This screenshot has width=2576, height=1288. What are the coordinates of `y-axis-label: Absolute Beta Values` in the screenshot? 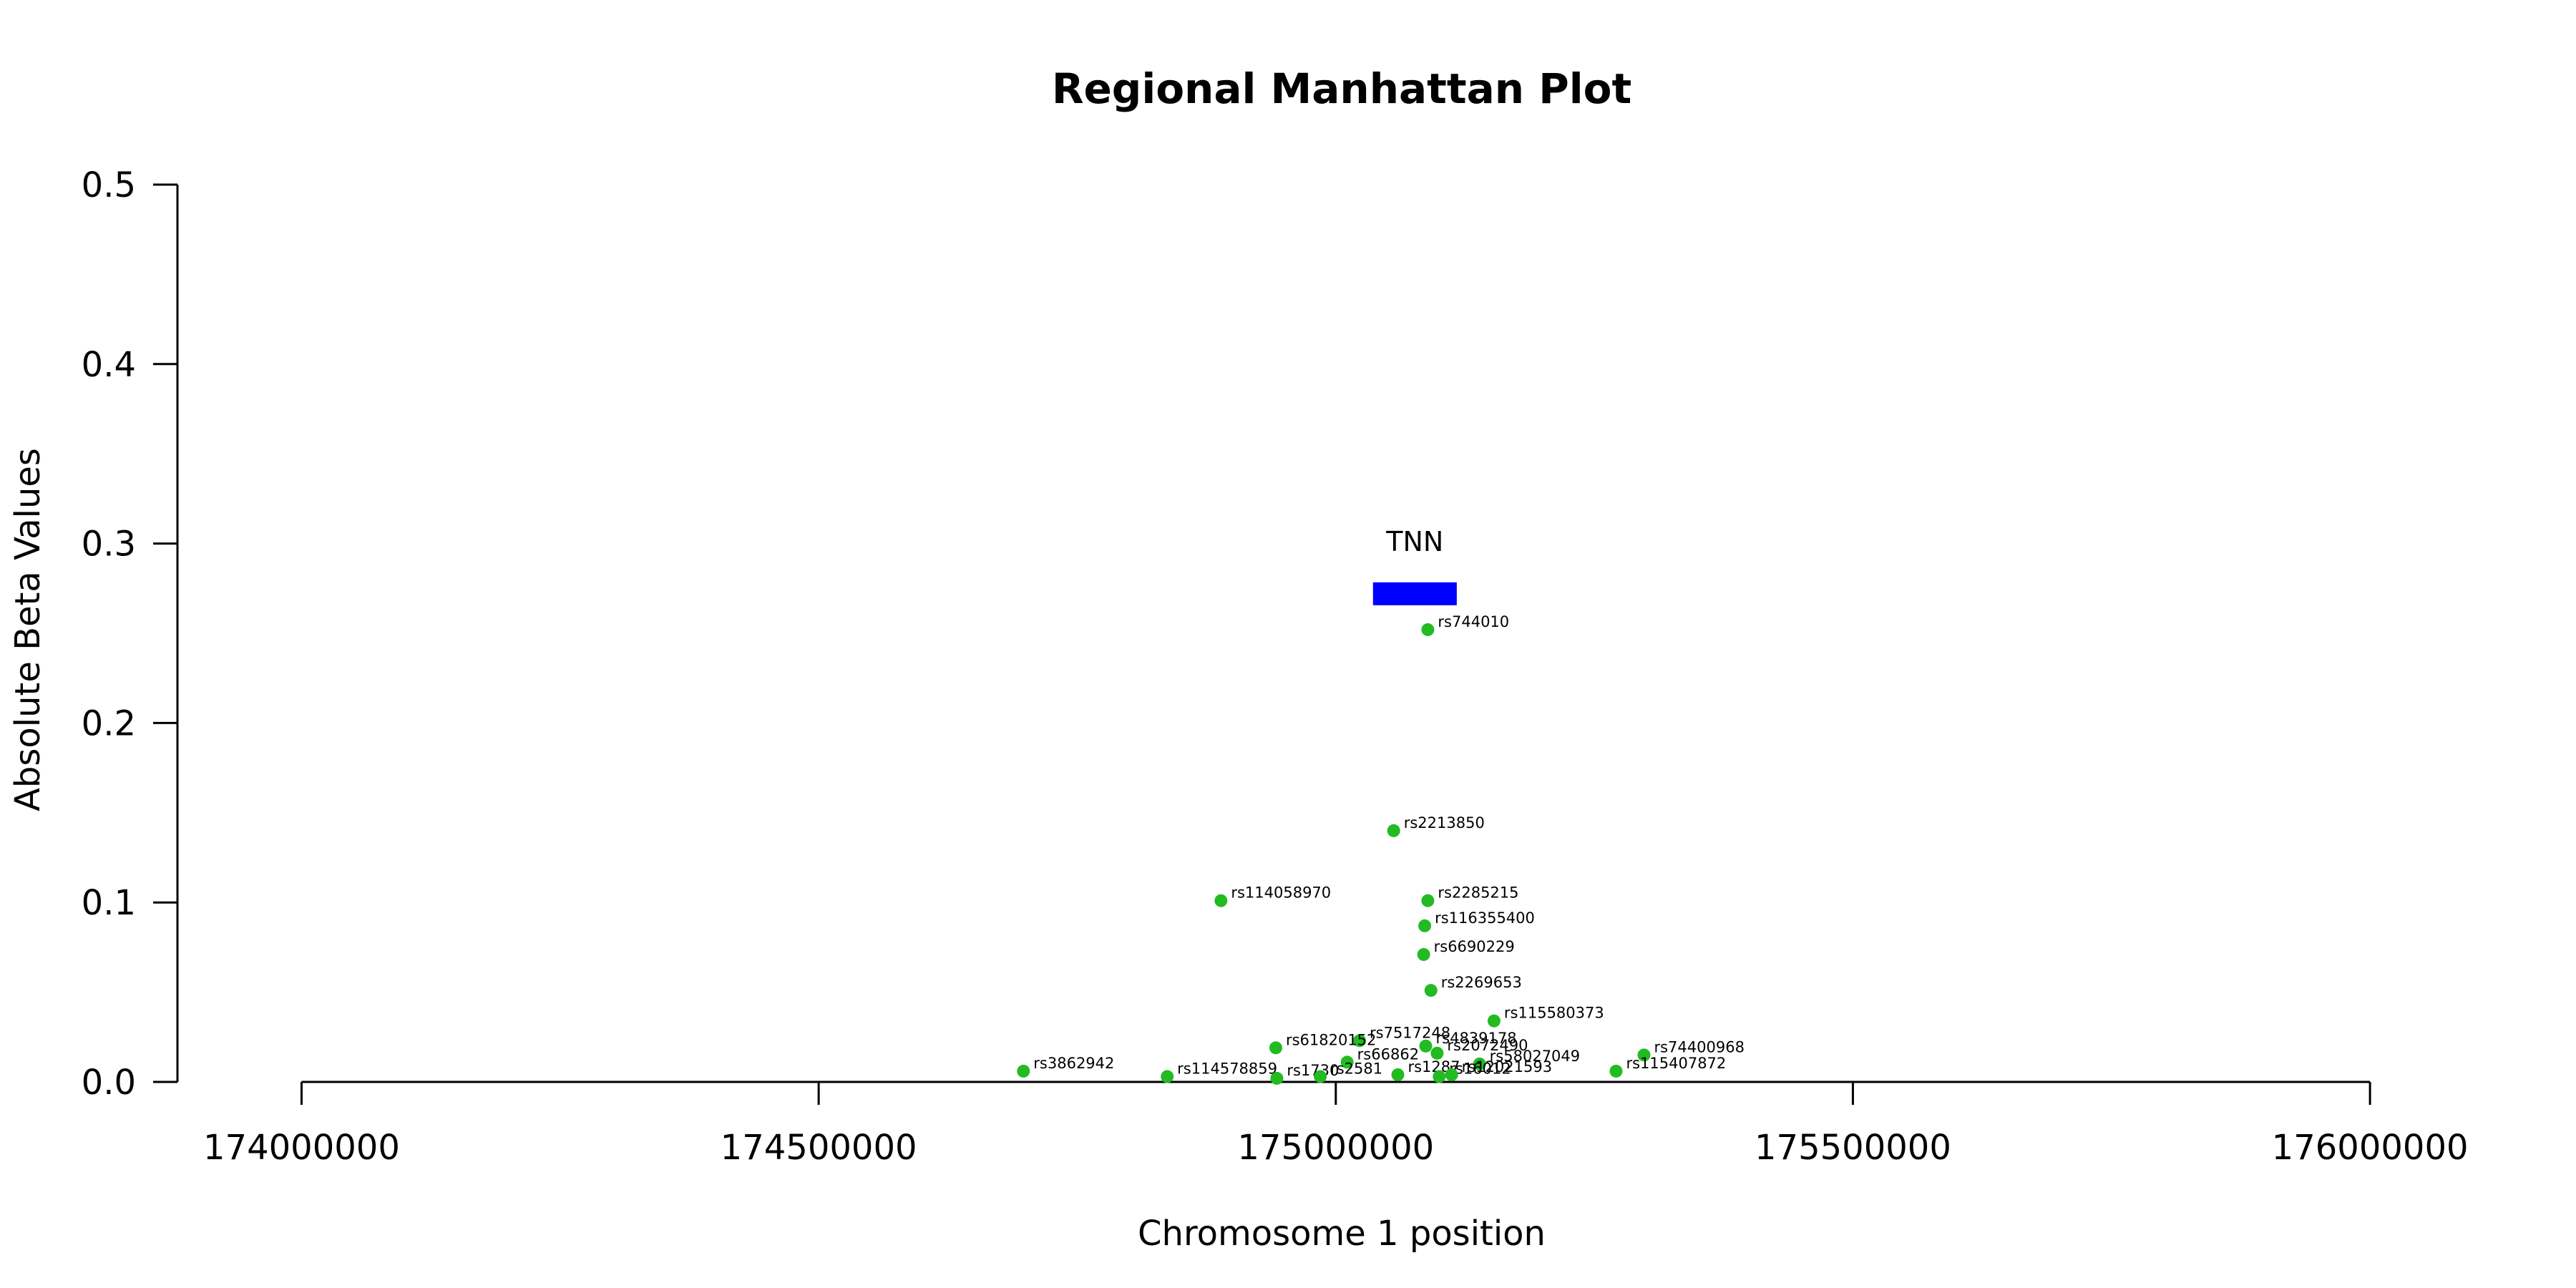 It's located at (28, 629).